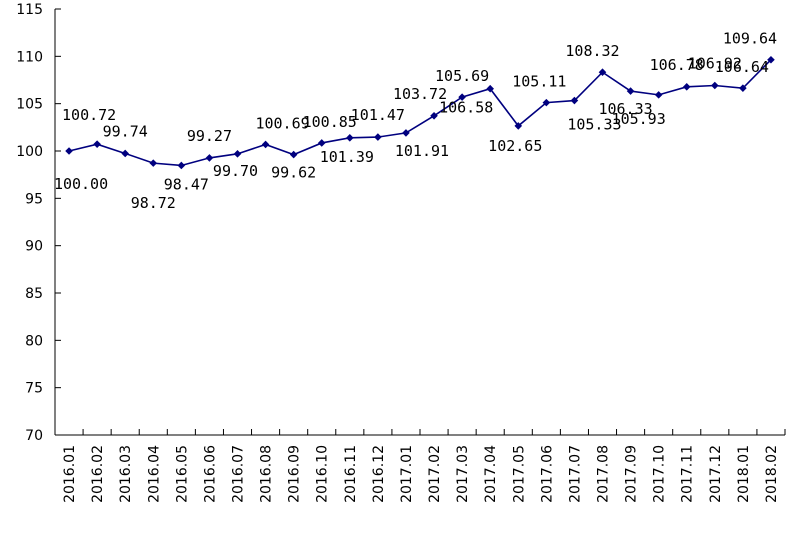  I want to click on y-tick-label: 115, so click(29, 10).